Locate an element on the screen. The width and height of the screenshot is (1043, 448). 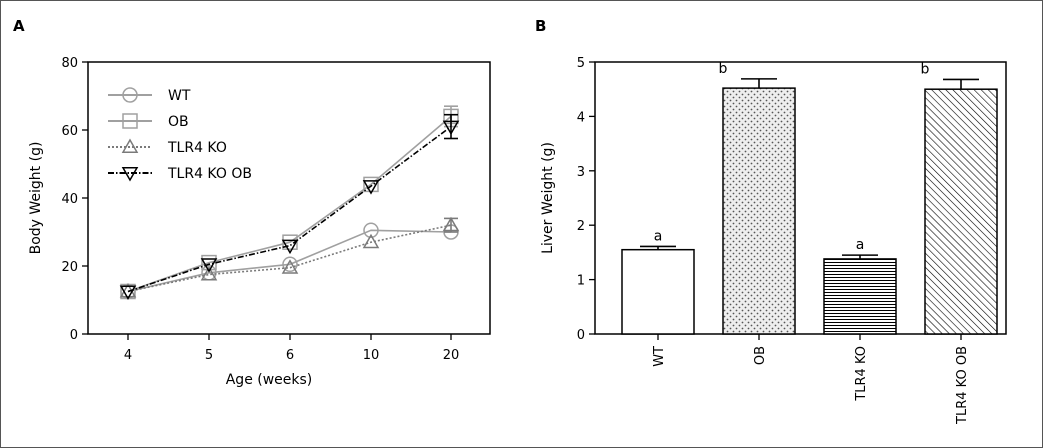
x-tick-label: 5 is located at coordinates (209, 355).